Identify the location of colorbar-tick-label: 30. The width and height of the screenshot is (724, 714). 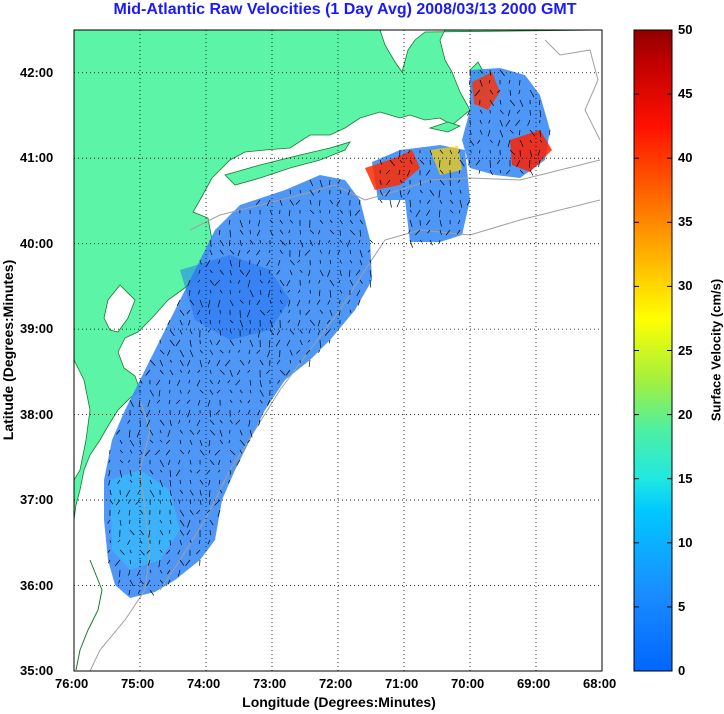
(685, 286).